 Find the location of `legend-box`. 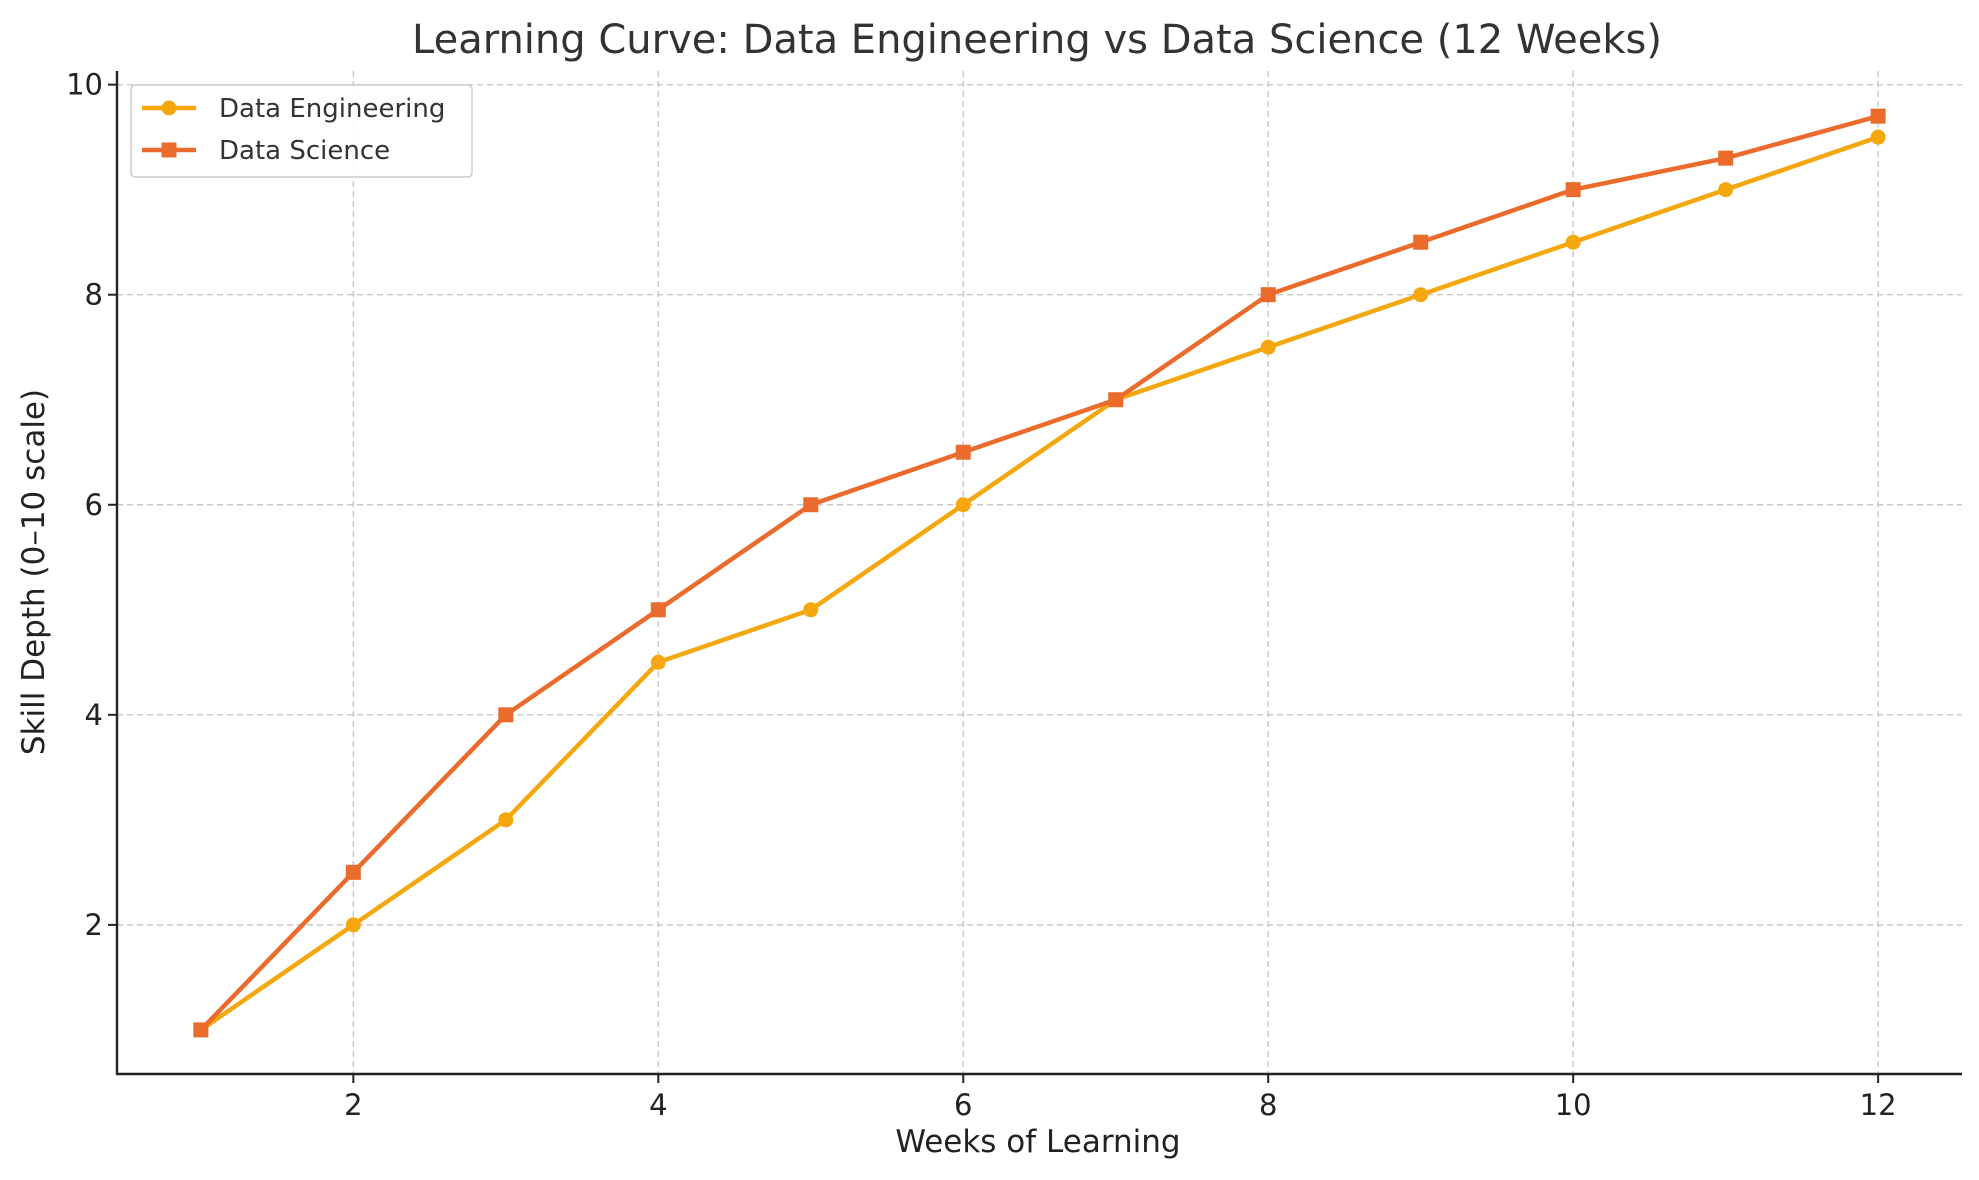

legend-box is located at coordinates (301, 131).